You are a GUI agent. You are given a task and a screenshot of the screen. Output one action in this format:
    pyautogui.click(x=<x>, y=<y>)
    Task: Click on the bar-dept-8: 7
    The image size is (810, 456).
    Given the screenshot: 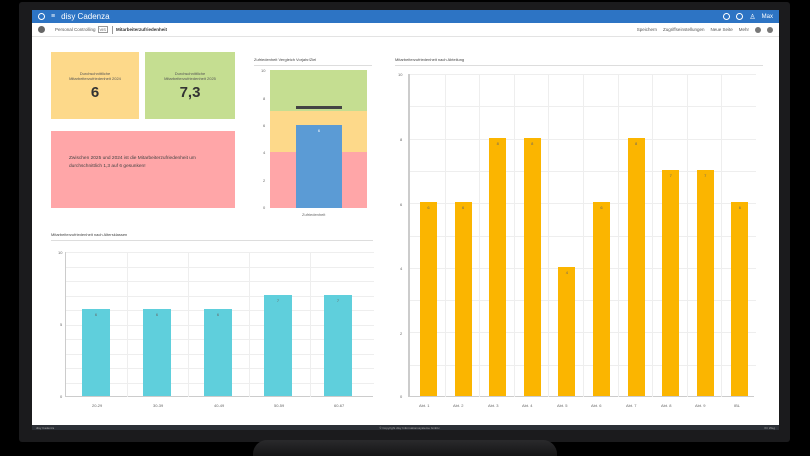 What is the action you would take?
    pyautogui.click(x=671, y=282)
    